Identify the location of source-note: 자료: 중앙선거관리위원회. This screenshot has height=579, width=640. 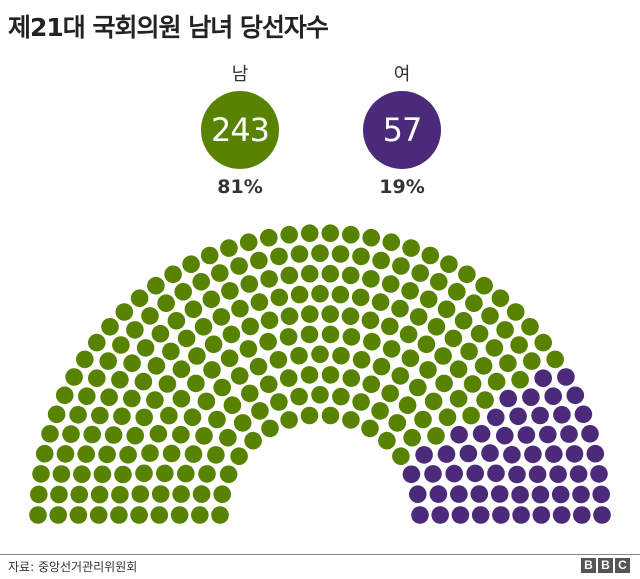
(73, 567).